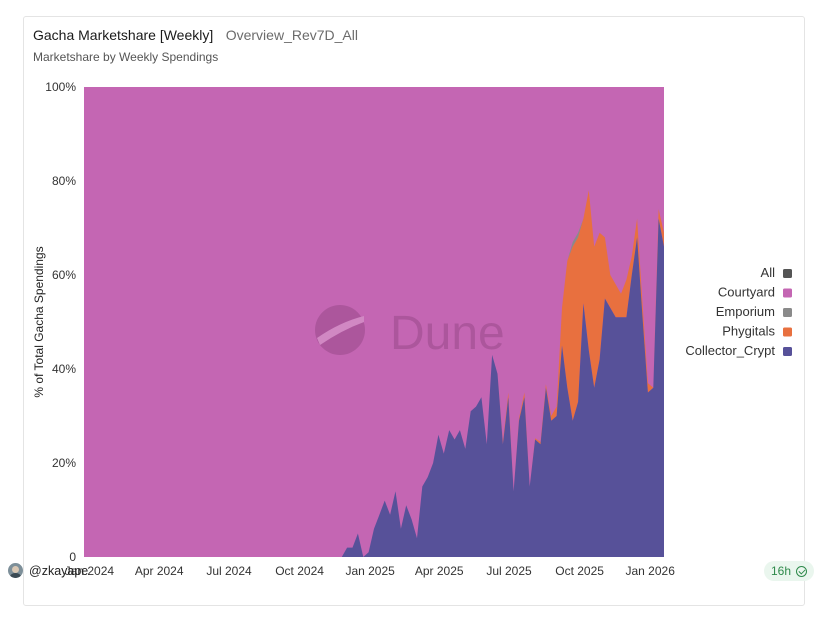  I want to click on chart-title: Gacha Marketshare [Weekly], so click(123, 35).